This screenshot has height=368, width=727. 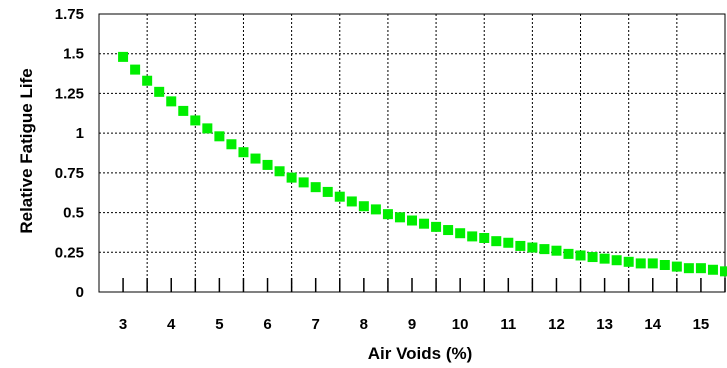 What do you see at coordinates (424, 285) in the screenshot?
I see `minor-ticks` at bounding box center [424, 285].